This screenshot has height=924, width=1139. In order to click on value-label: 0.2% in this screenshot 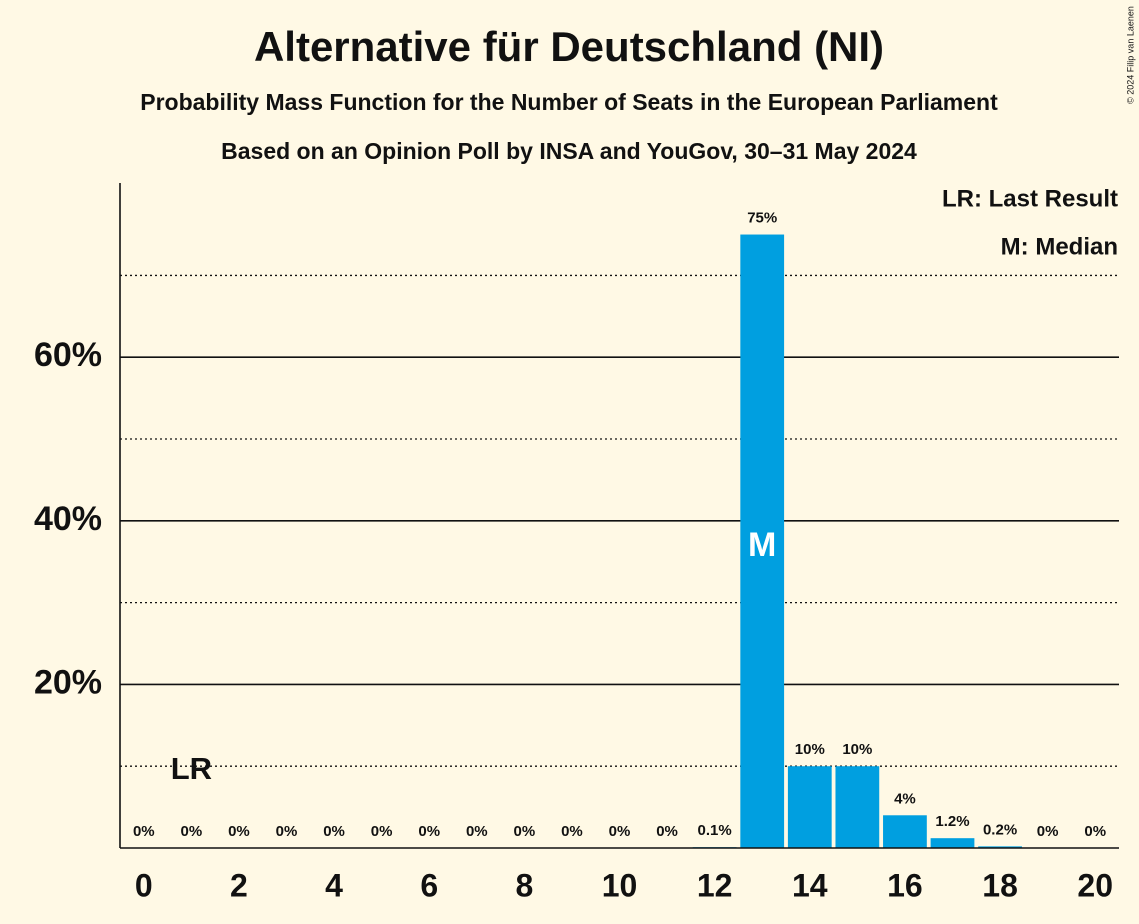, I will do `click(1000, 829)`.